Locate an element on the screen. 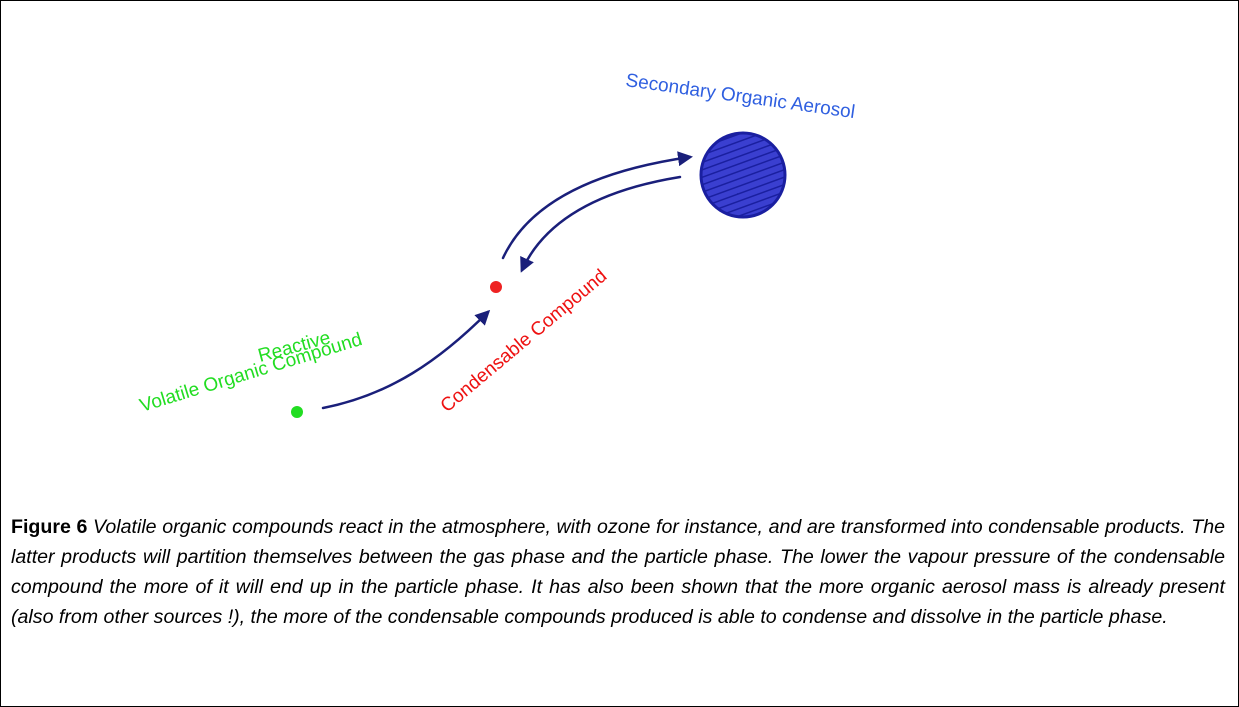 Image resolution: width=1239 pixels, height=707 pixels. aerosol-particle is located at coordinates (743, 175).